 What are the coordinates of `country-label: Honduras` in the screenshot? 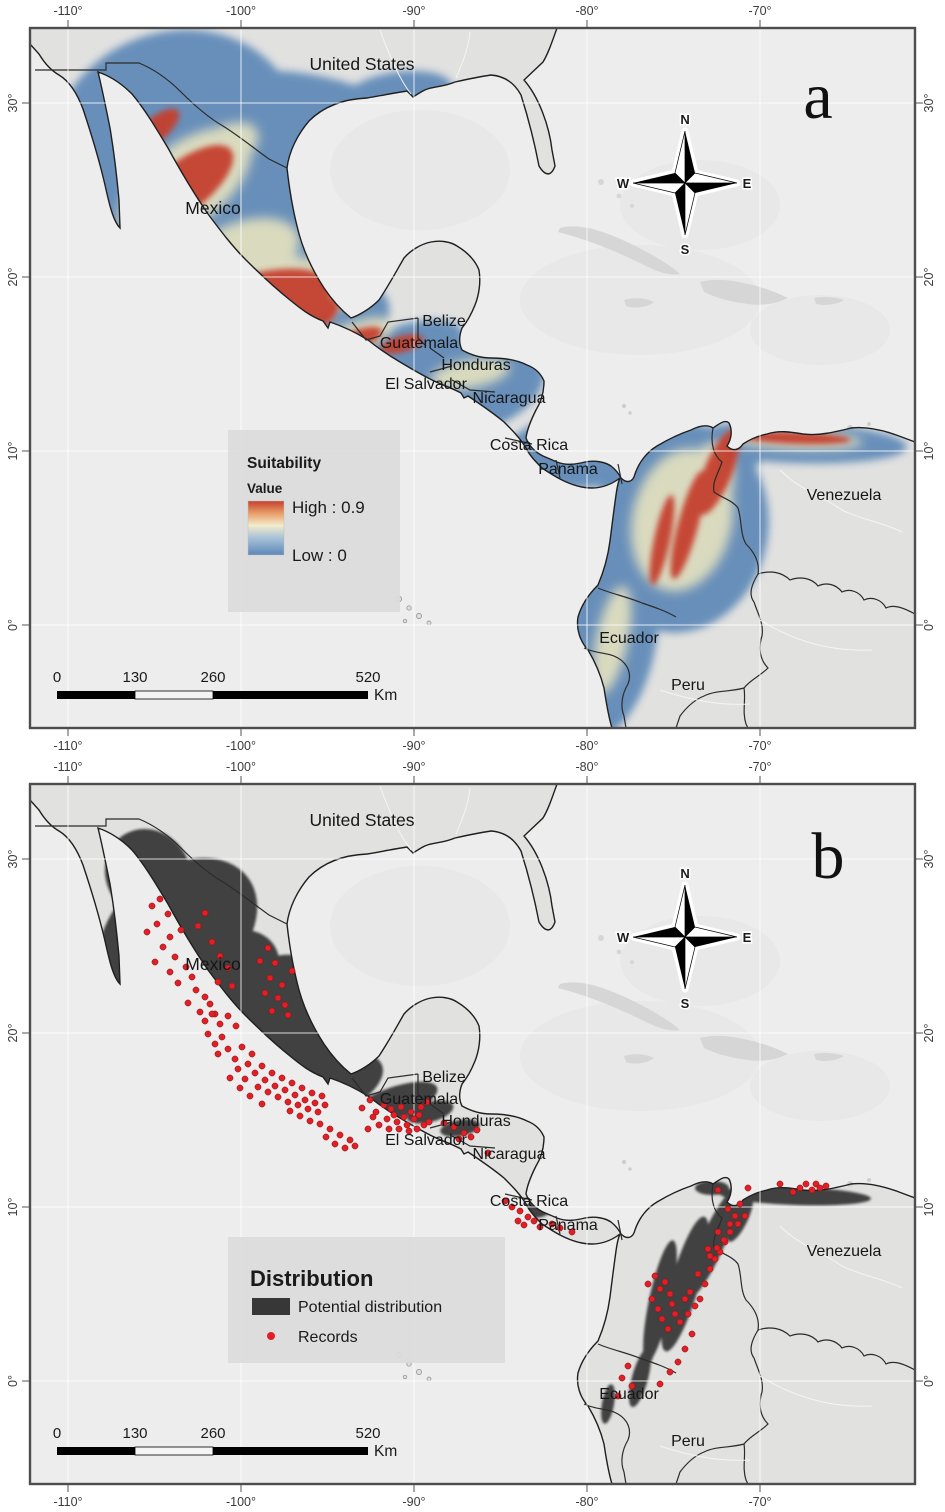 It's located at (475, 1121).